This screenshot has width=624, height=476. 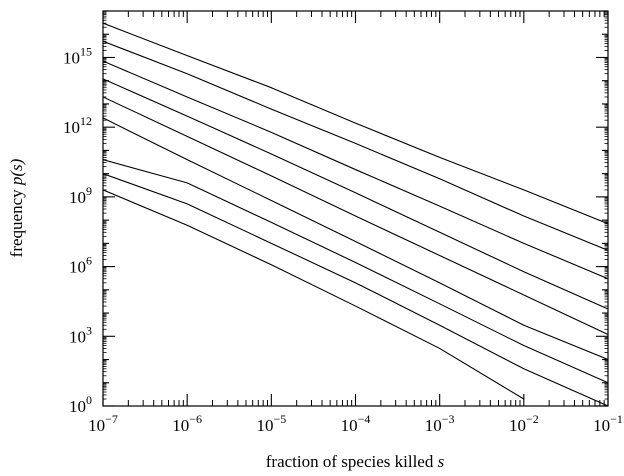 What do you see at coordinates (350, 461) in the screenshot?
I see `x-axis-label-text: fraction of species killed` at bounding box center [350, 461].